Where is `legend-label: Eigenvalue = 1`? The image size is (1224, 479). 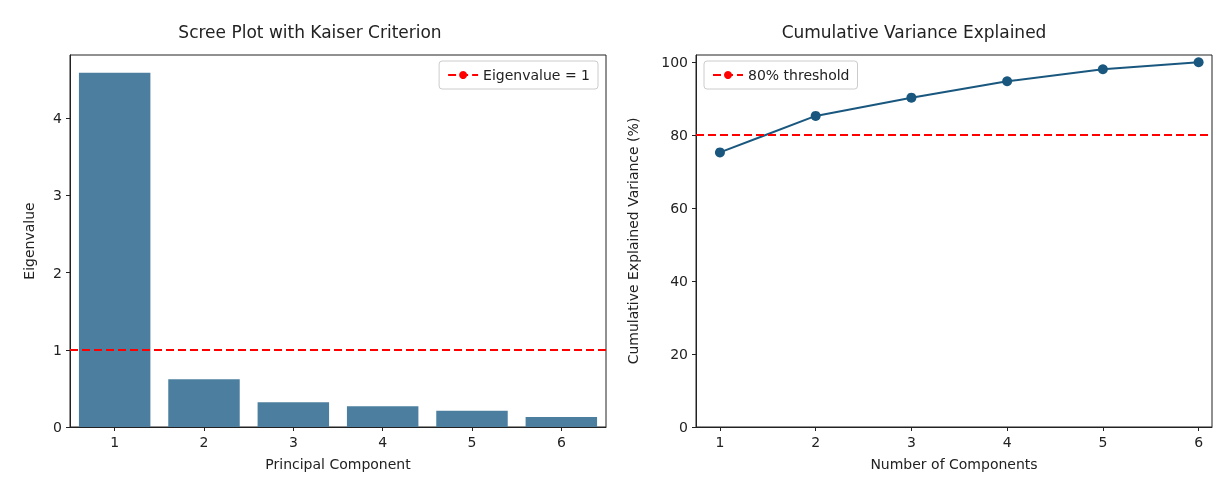 legend-label: Eigenvalue = 1 is located at coordinates (536, 75).